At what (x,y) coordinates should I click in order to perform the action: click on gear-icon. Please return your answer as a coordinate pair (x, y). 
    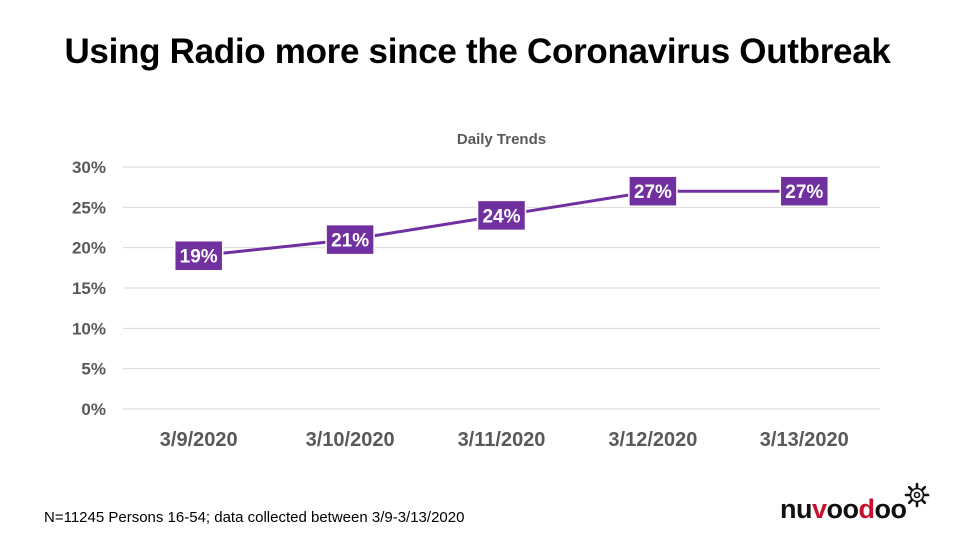
    Looking at the image, I should click on (917, 495).